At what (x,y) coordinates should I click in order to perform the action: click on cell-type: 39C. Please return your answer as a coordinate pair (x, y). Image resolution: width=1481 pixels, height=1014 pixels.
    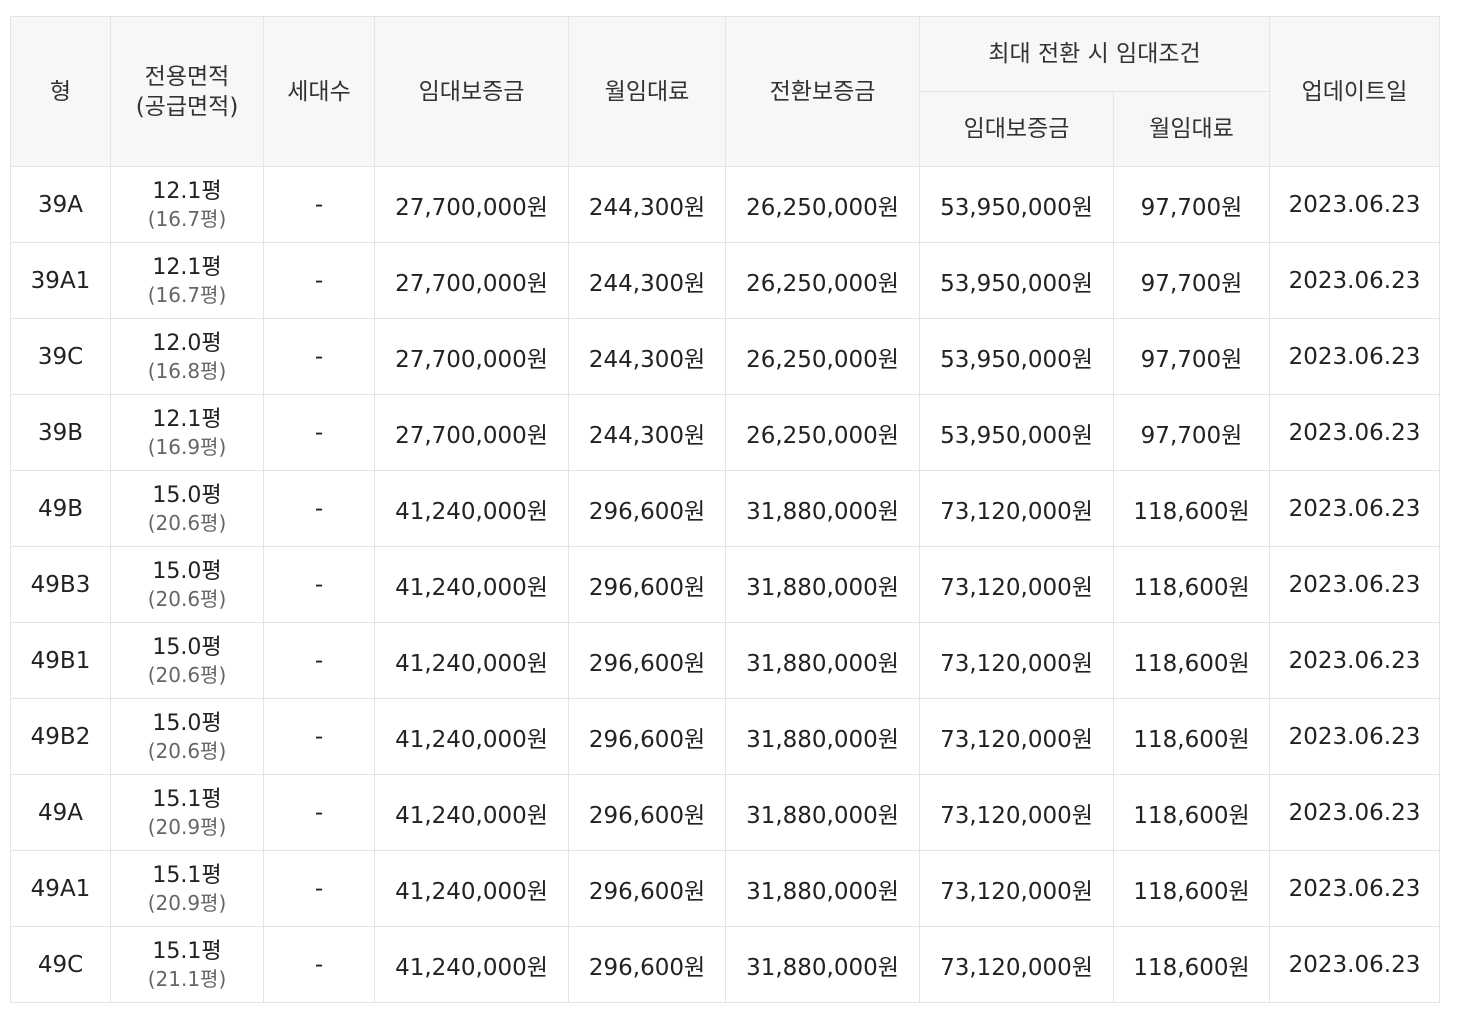
    Looking at the image, I should click on (60, 356).